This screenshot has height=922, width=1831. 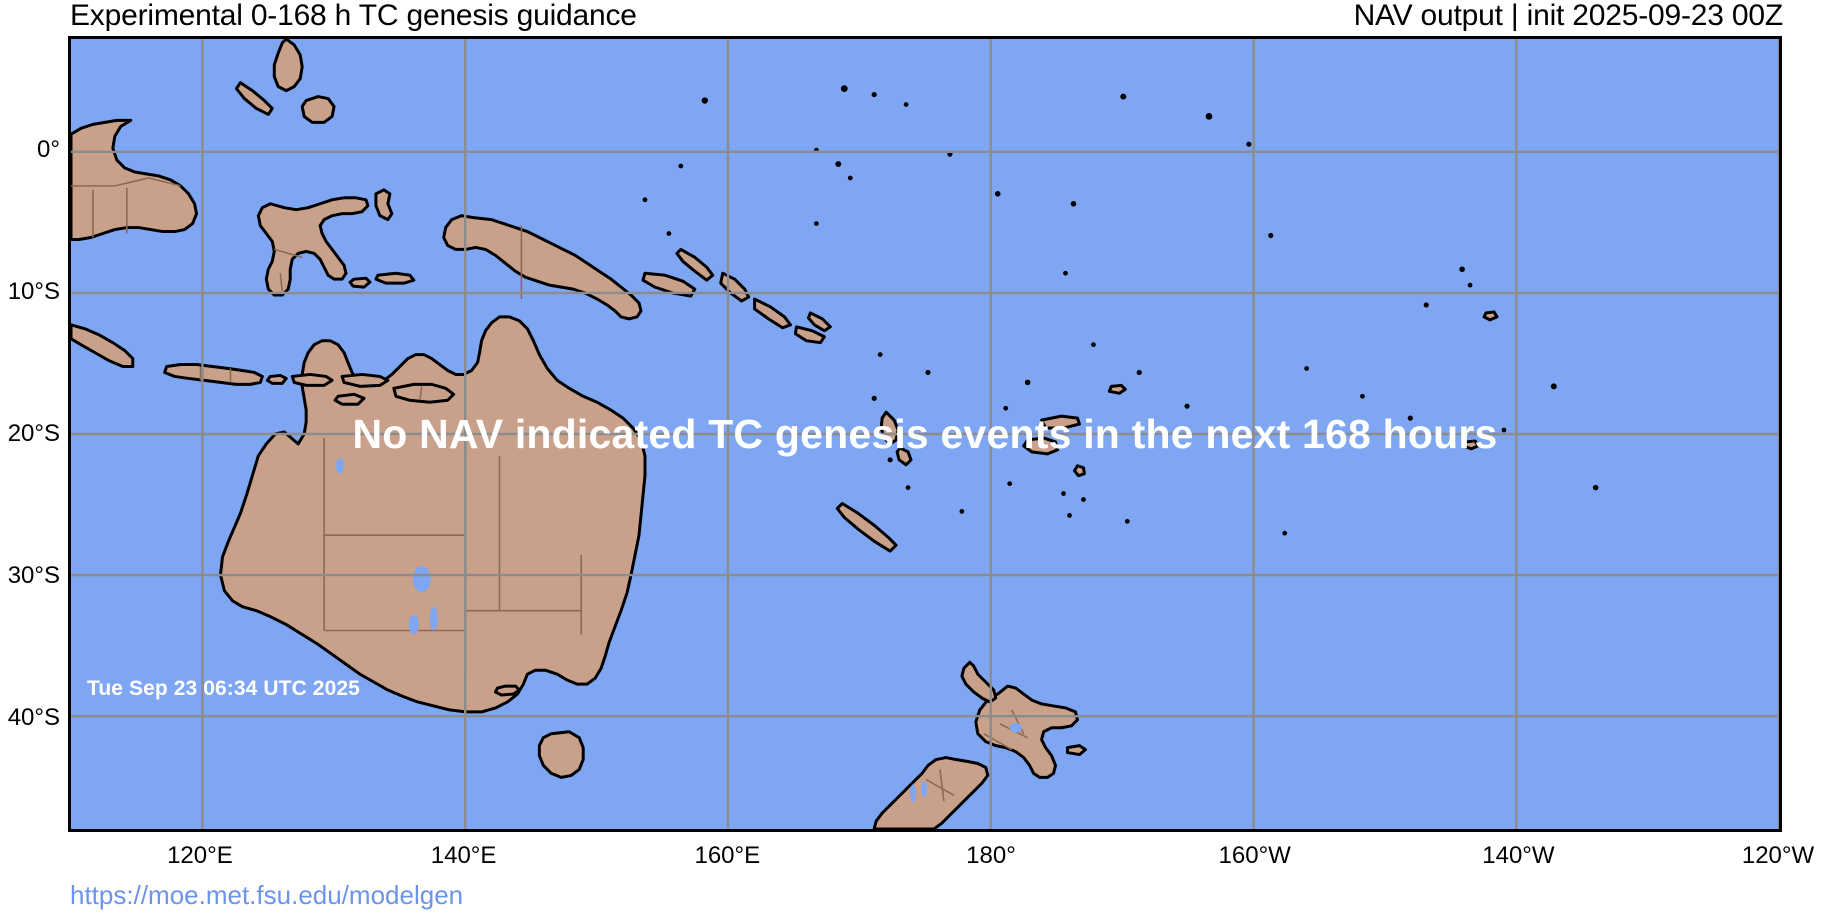 I want to click on xtick-label-120W: 120°W, so click(x=1778, y=855).